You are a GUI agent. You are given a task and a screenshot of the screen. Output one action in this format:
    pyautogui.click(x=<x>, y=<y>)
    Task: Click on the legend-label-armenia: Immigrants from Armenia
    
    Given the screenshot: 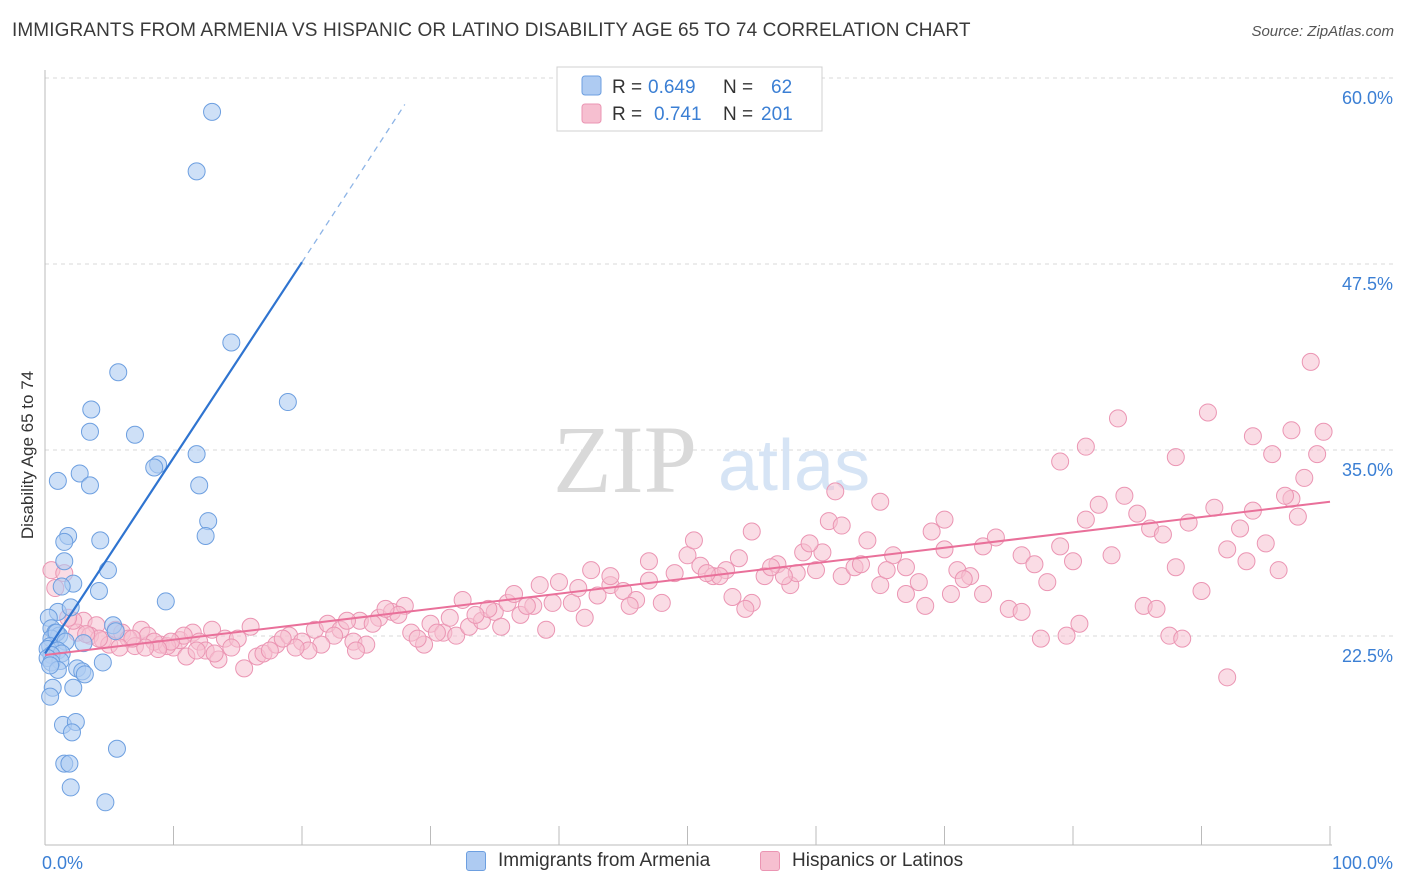 What is the action you would take?
    pyautogui.click(x=604, y=860)
    